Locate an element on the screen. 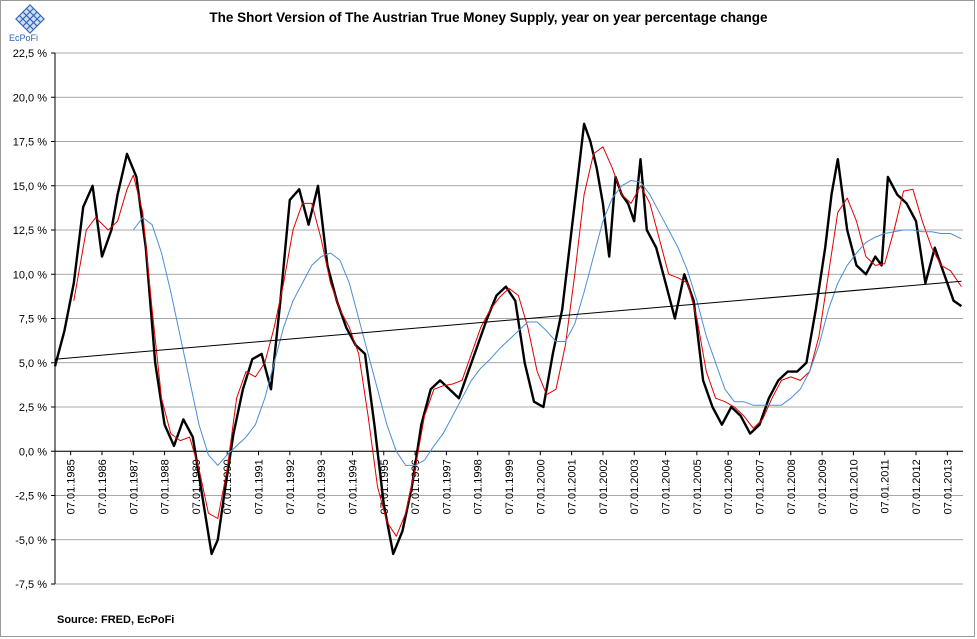  x-tick-label: 07.01.2008 is located at coordinates (792, 486).